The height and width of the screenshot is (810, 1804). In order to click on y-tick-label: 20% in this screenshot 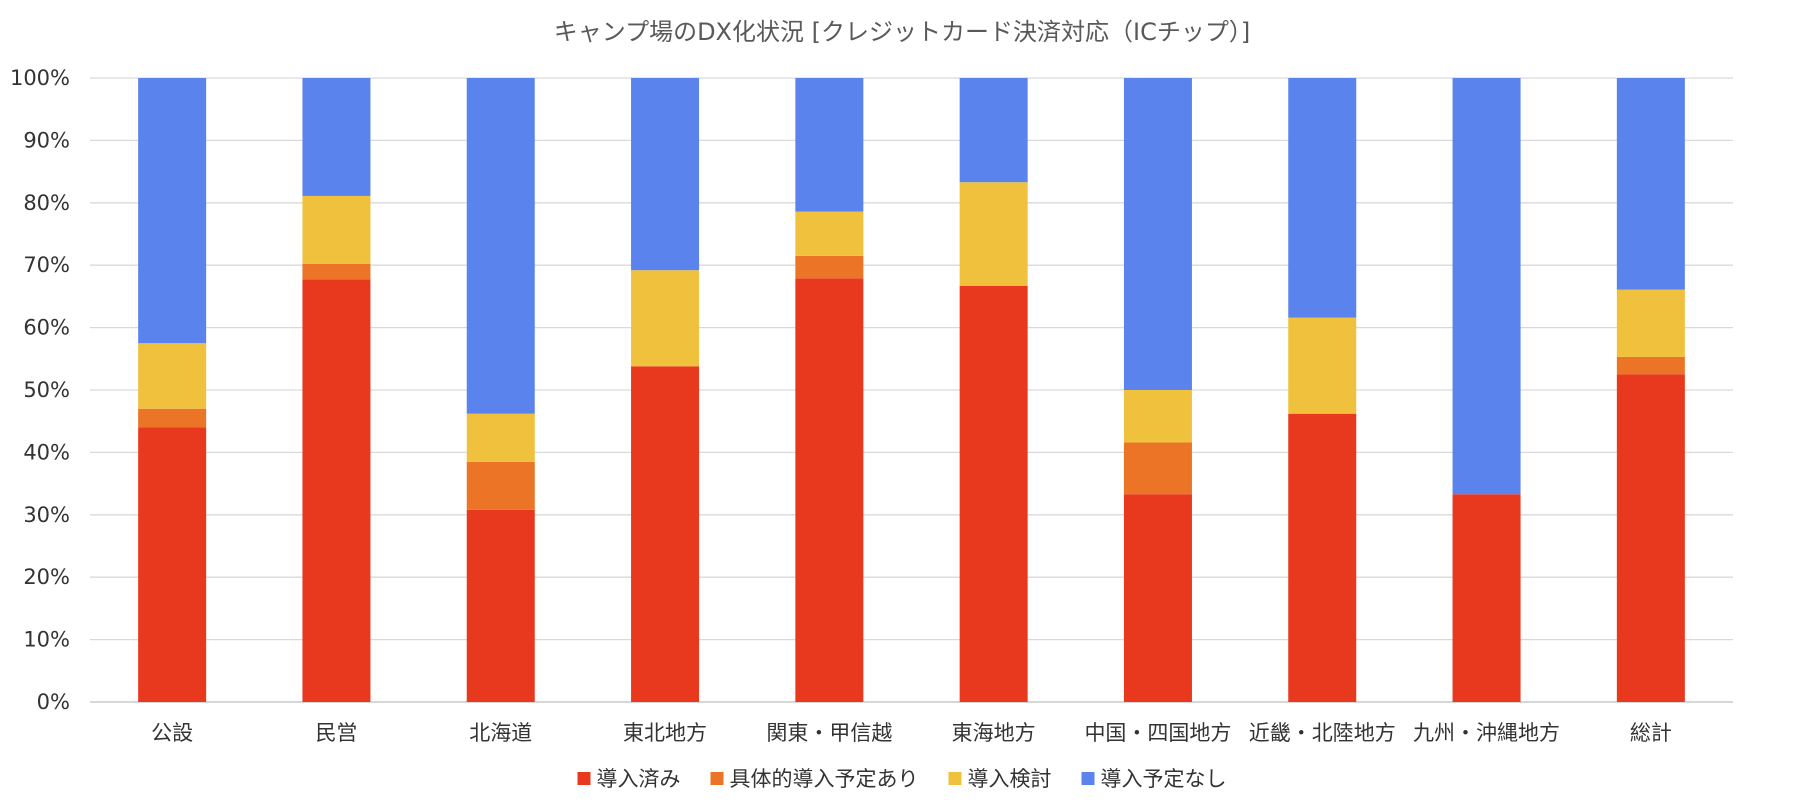, I will do `click(46, 577)`.